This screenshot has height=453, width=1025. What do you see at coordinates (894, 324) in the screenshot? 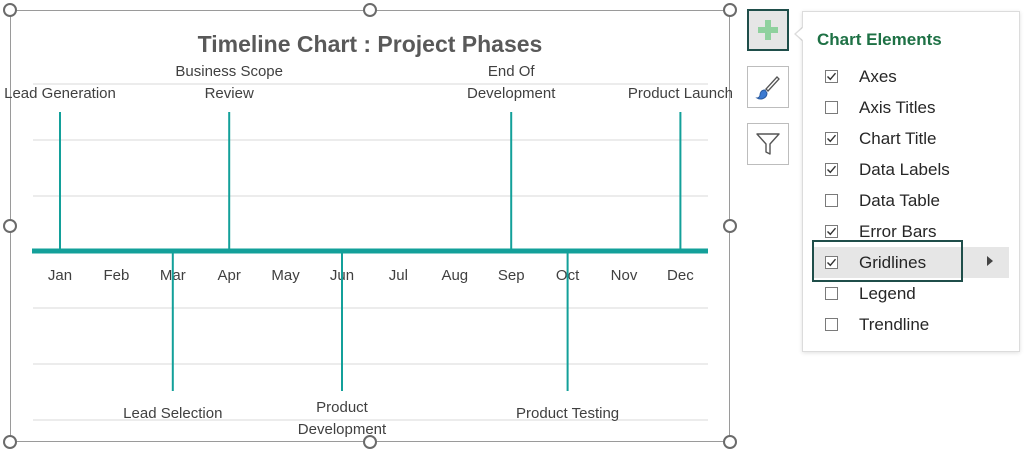
I see `trendline-label: Trendline` at bounding box center [894, 324].